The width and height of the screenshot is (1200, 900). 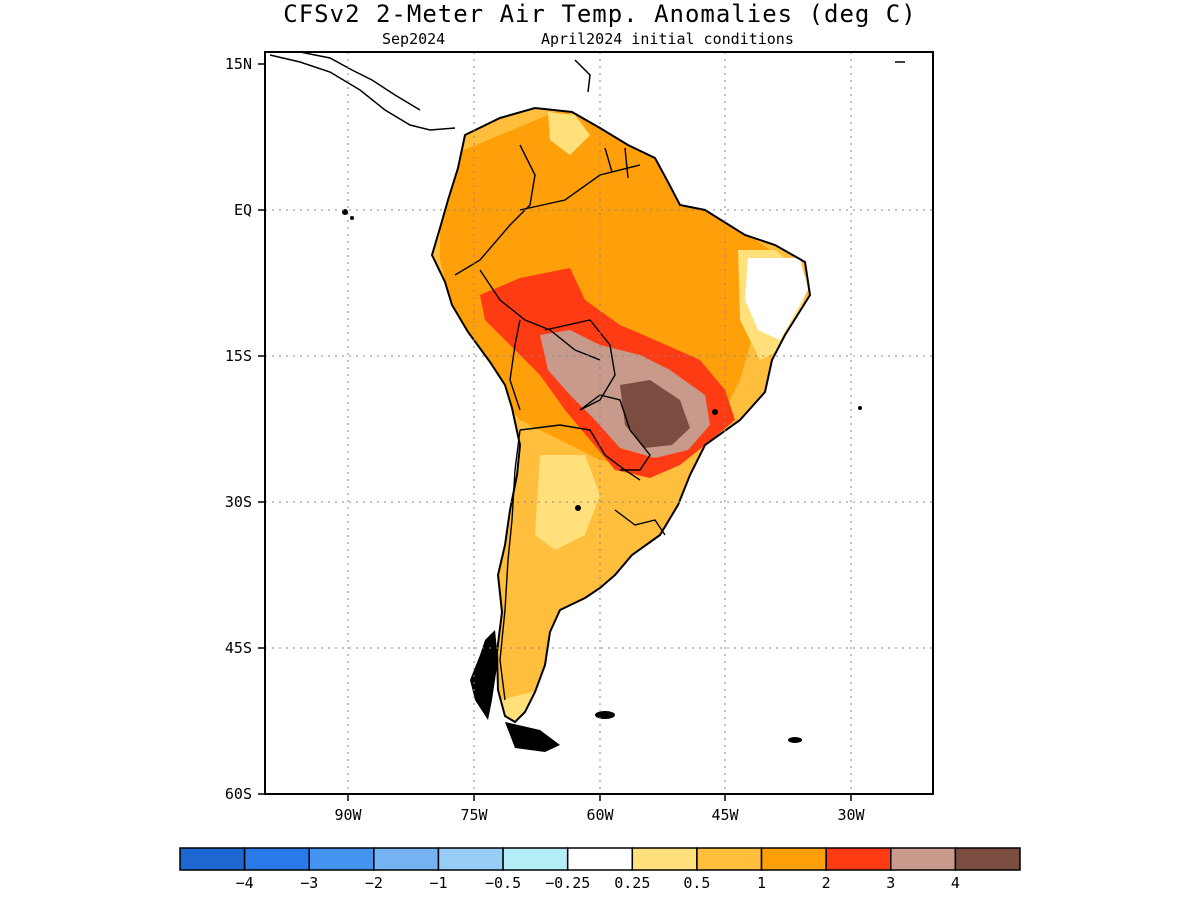 What do you see at coordinates (955, 883) in the screenshot?
I see `colorbar-label: 4` at bounding box center [955, 883].